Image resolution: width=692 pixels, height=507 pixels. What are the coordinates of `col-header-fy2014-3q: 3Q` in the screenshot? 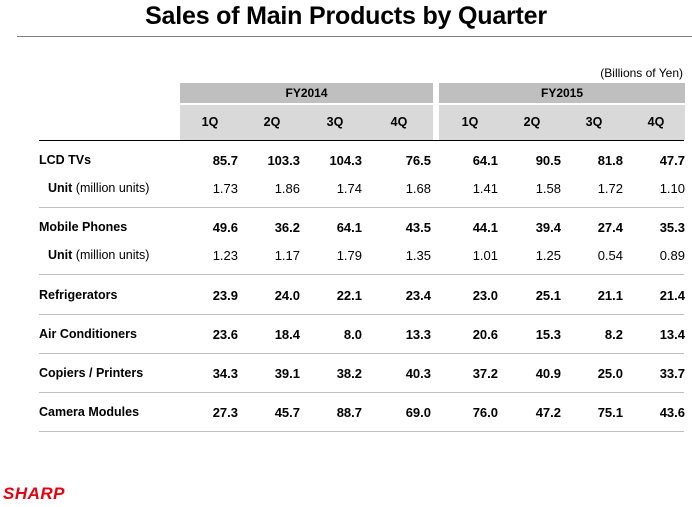 It's located at (335, 122).